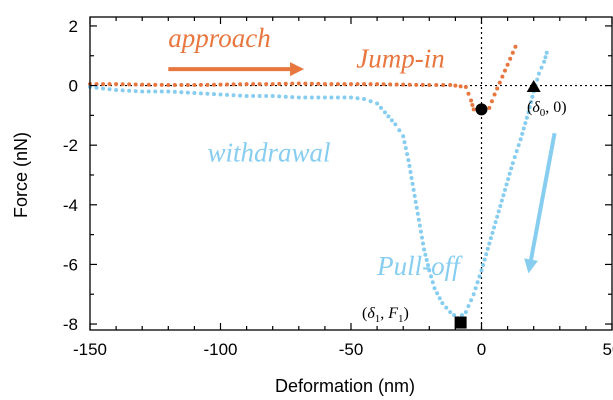 The height and width of the screenshot is (400, 613). Describe the element at coordinates (385, 315) in the screenshot. I see `annotation-delta1-f1-point: (δ1, F1)` at that location.